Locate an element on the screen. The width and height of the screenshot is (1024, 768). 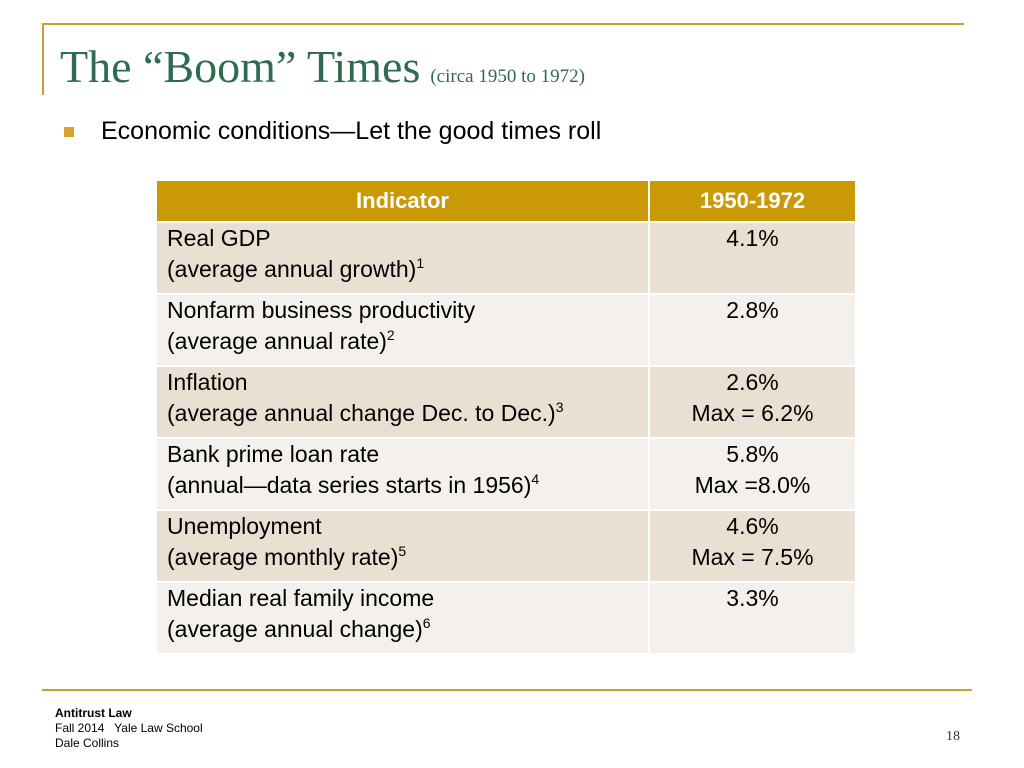
indicator-cell: Real GDP (average annual growth)1 is located at coordinates (403, 258).